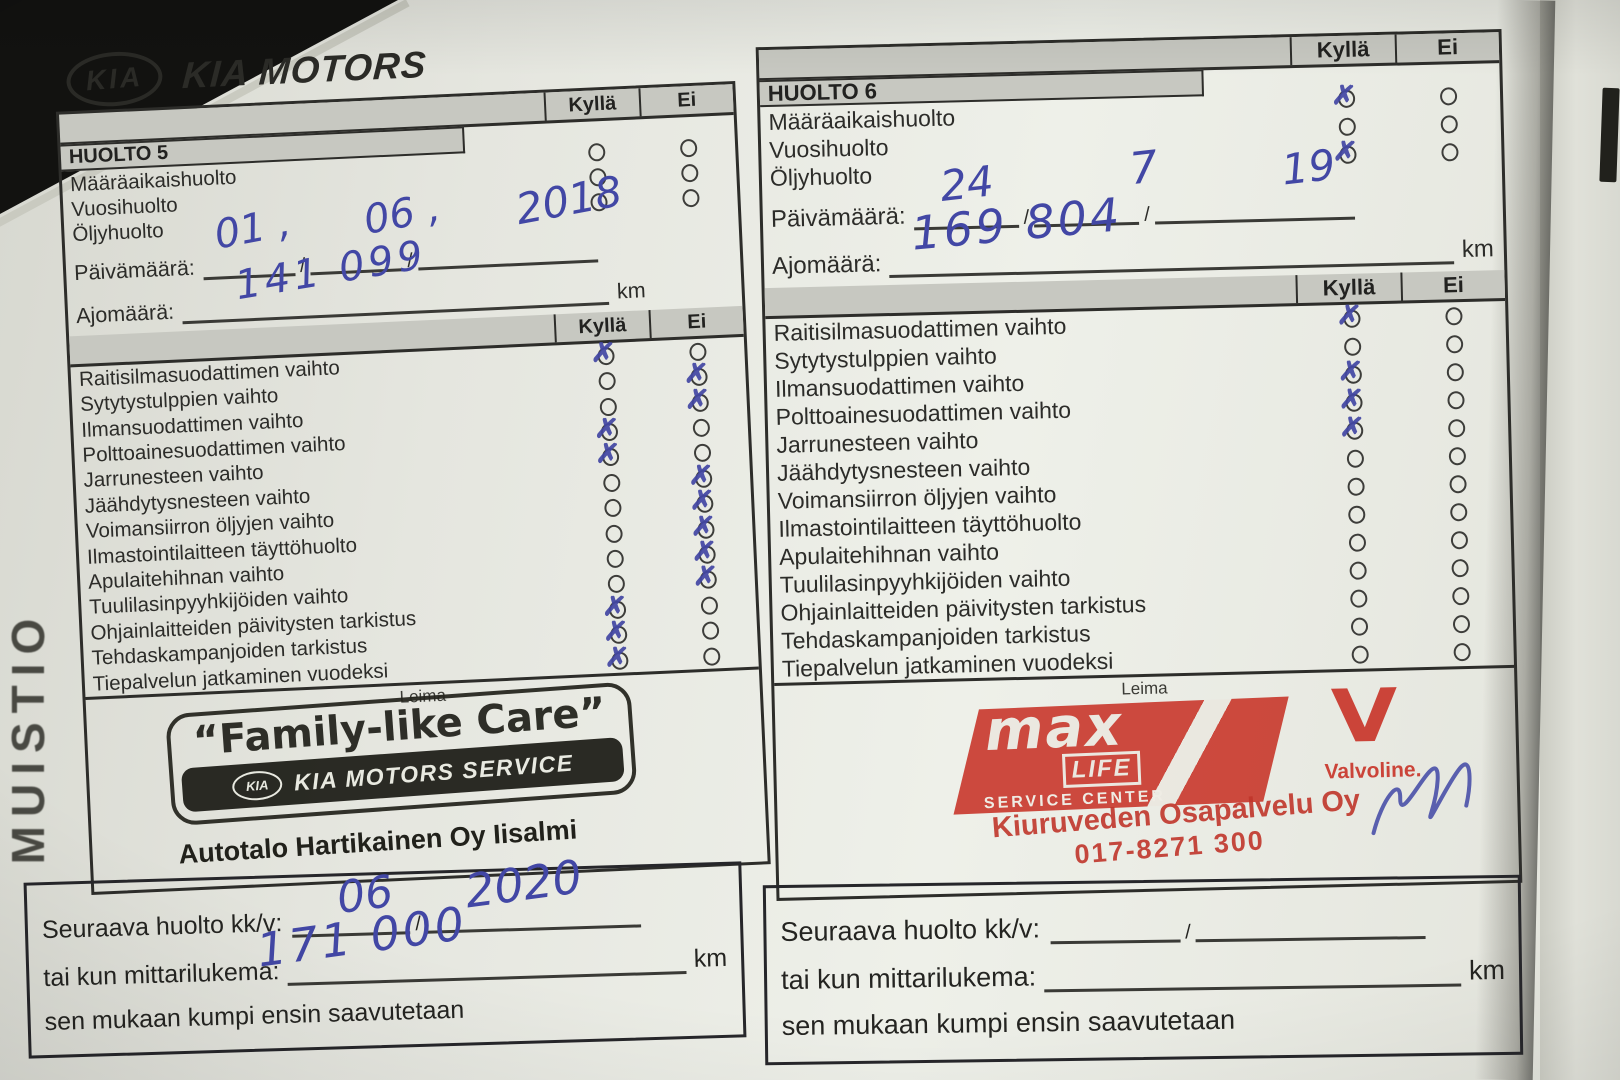 The width and height of the screenshot is (1620, 1080). I want to click on handwritten-month: 7, so click(1143, 168).